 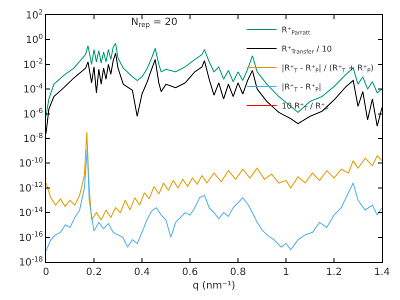 What do you see at coordinates (31, 213) in the screenshot?
I see `y-tick-label: 10$^{-14}$` at bounding box center [31, 213].